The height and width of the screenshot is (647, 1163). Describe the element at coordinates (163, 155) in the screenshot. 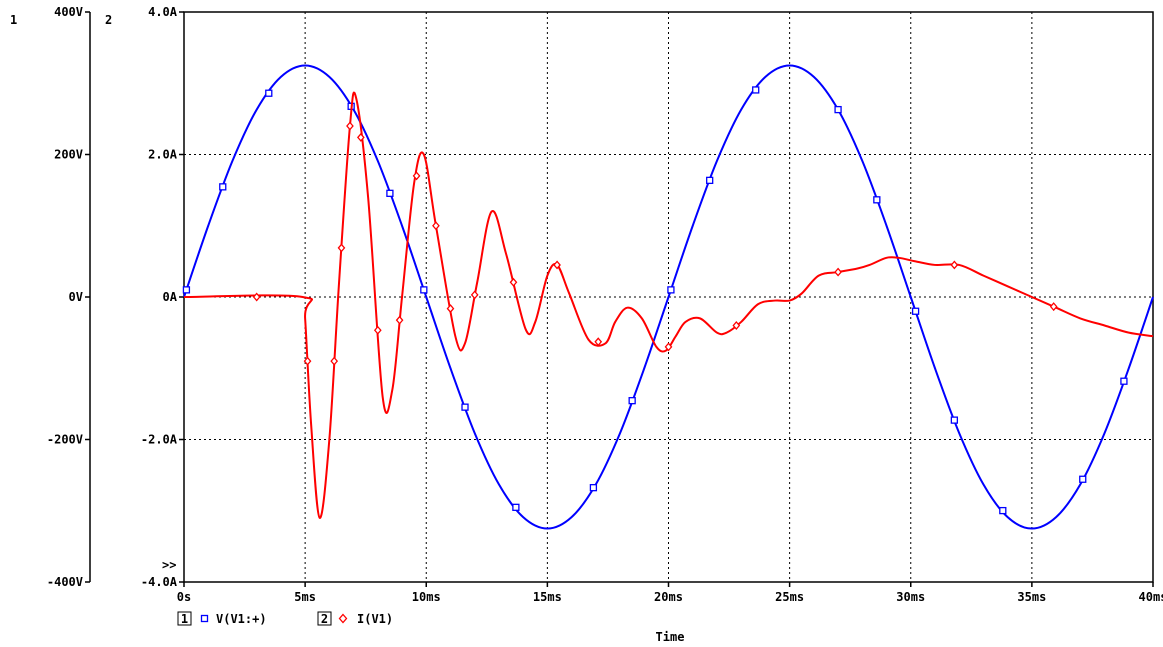

I see `y-axis-2-tick-label: 2.0A` at that location.